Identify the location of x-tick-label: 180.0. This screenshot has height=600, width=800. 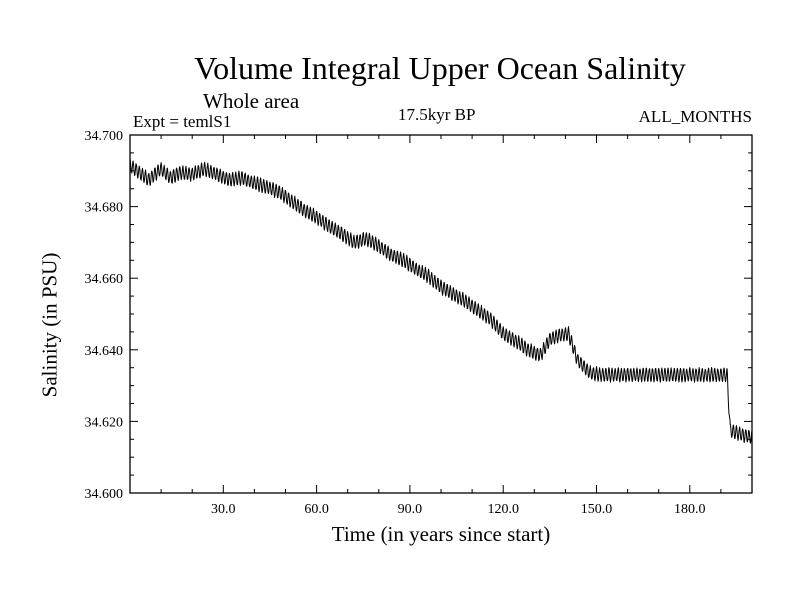
(690, 509).